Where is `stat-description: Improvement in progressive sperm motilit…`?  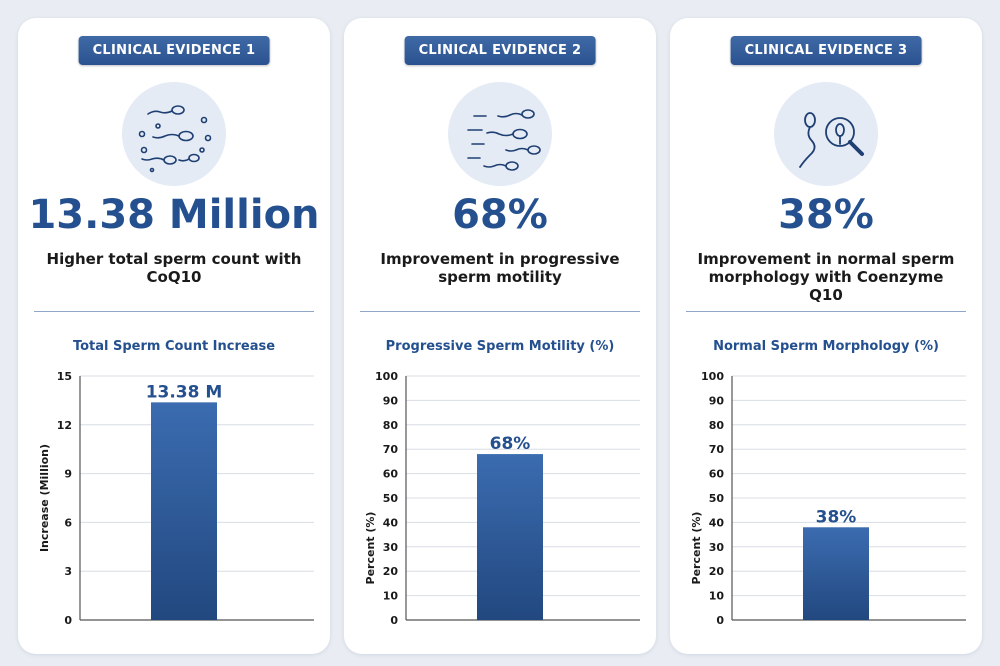
stat-description: Improvement in progressive sperm motilit… is located at coordinates (500, 268).